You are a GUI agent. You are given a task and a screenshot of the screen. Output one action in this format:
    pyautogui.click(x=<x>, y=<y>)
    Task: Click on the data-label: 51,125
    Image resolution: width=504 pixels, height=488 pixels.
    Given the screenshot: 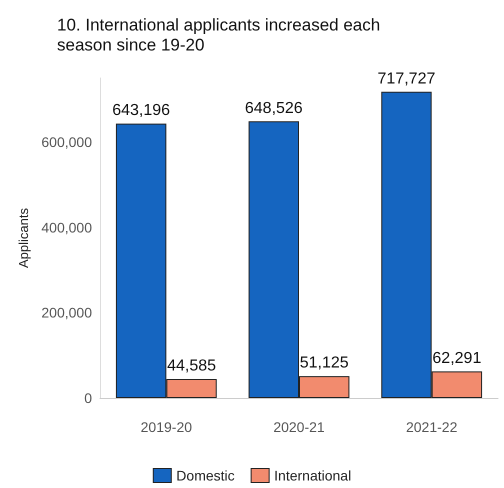 What is the action you would take?
    pyautogui.click(x=324, y=363)
    